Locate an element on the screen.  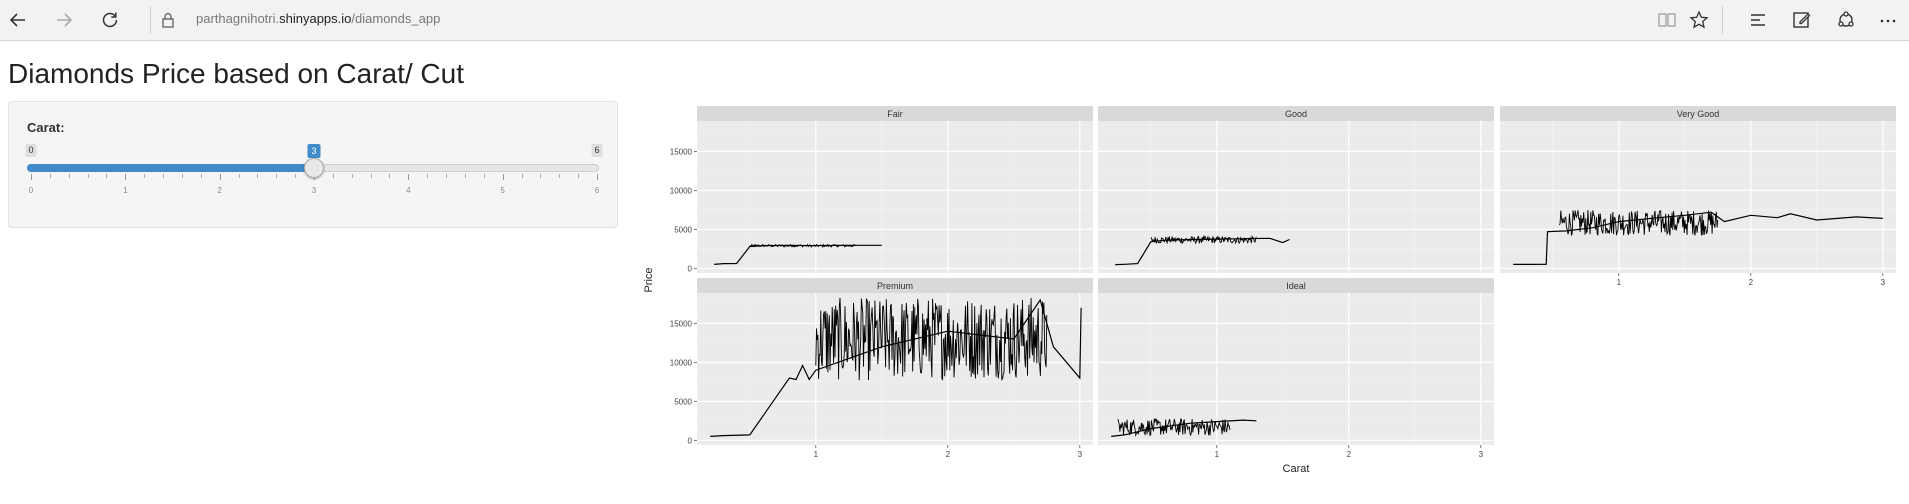
carat-slider-label: Carat: is located at coordinates (46, 127).